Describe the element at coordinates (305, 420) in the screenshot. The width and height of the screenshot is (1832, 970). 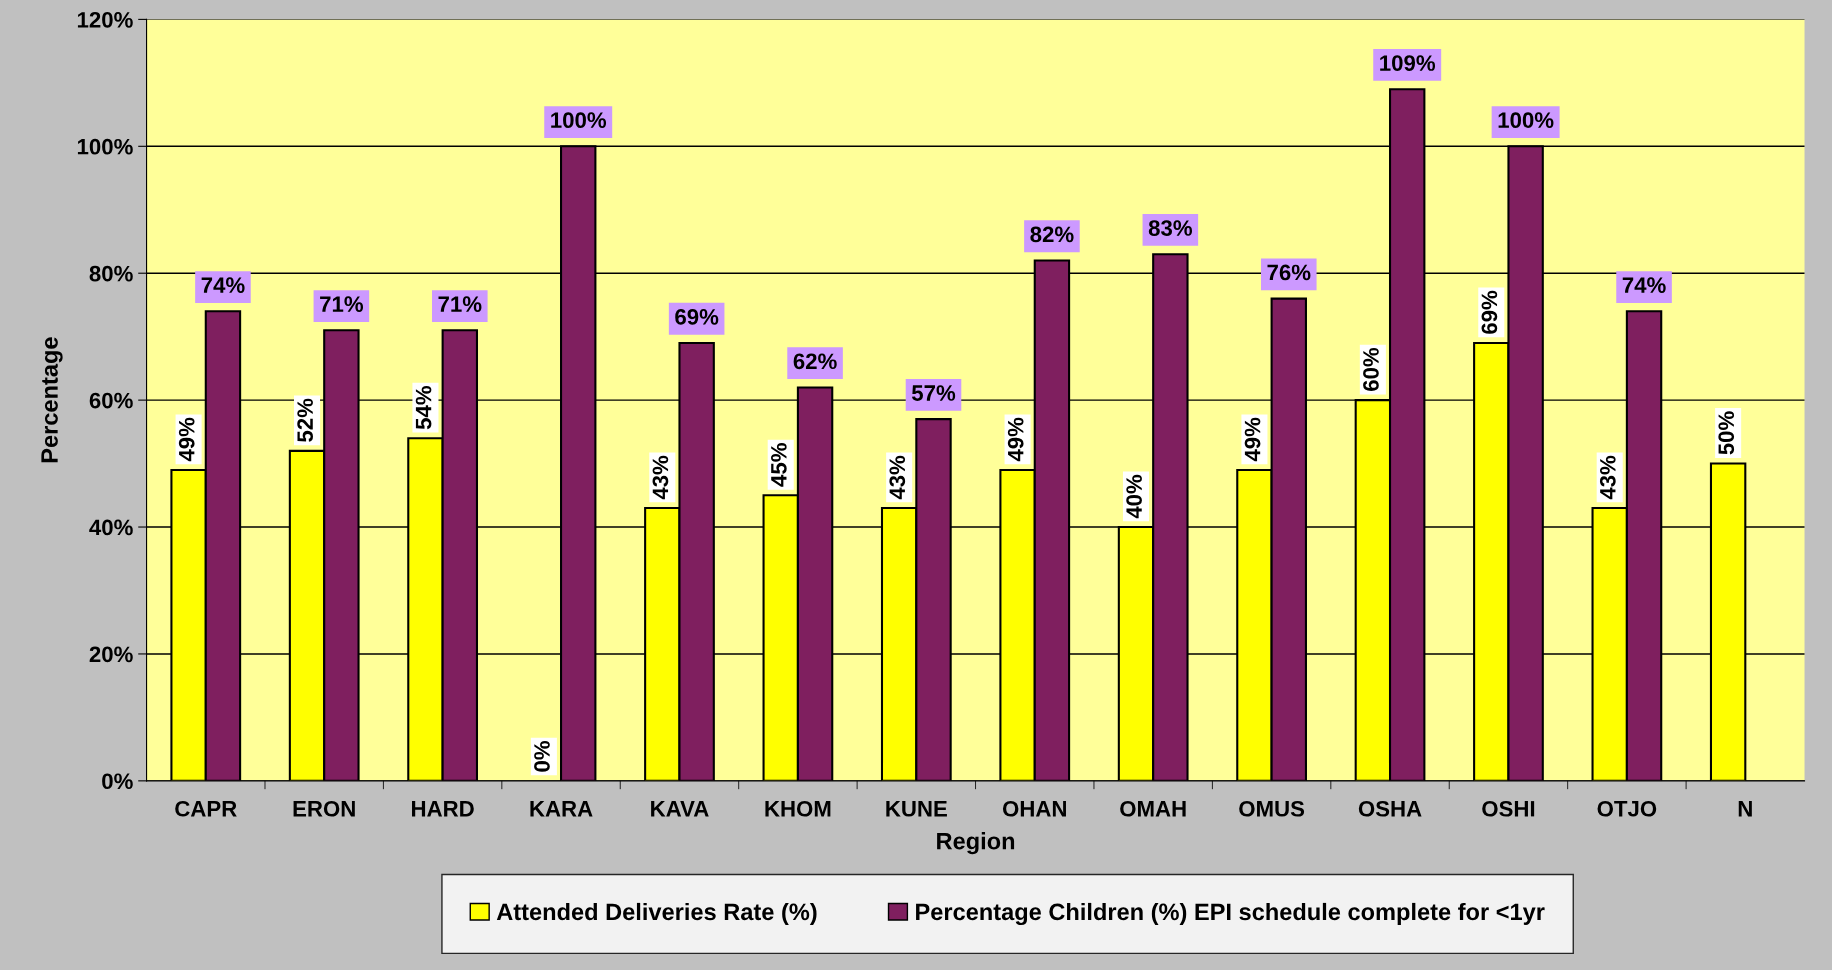
I see `data-label: 52%` at that location.